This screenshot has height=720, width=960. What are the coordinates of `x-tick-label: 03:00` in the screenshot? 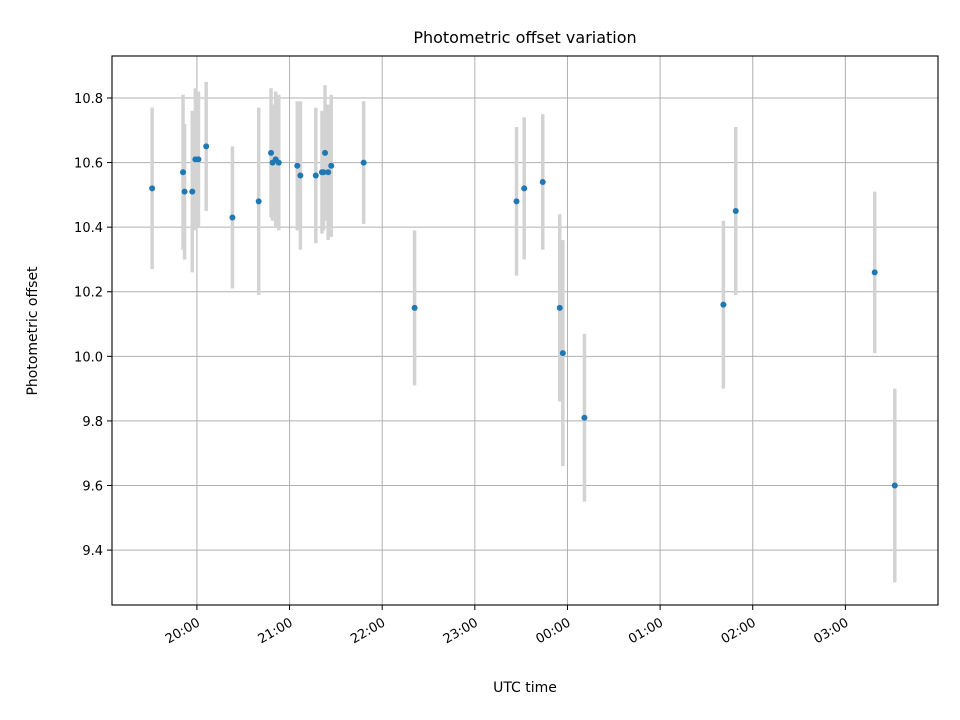 It's located at (831, 631).